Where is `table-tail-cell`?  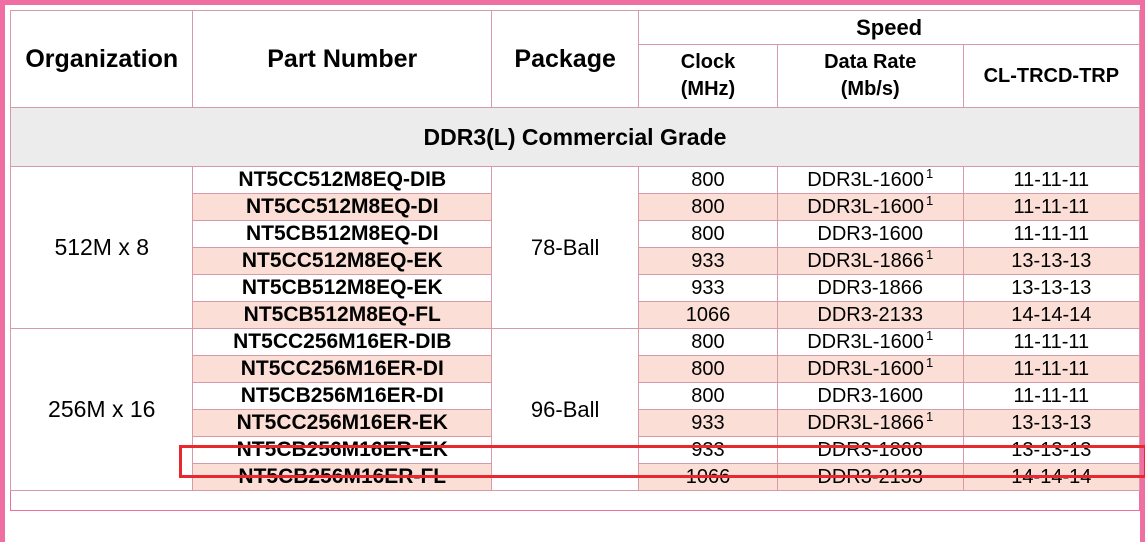 table-tail-cell is located at coordinates (575, 500).